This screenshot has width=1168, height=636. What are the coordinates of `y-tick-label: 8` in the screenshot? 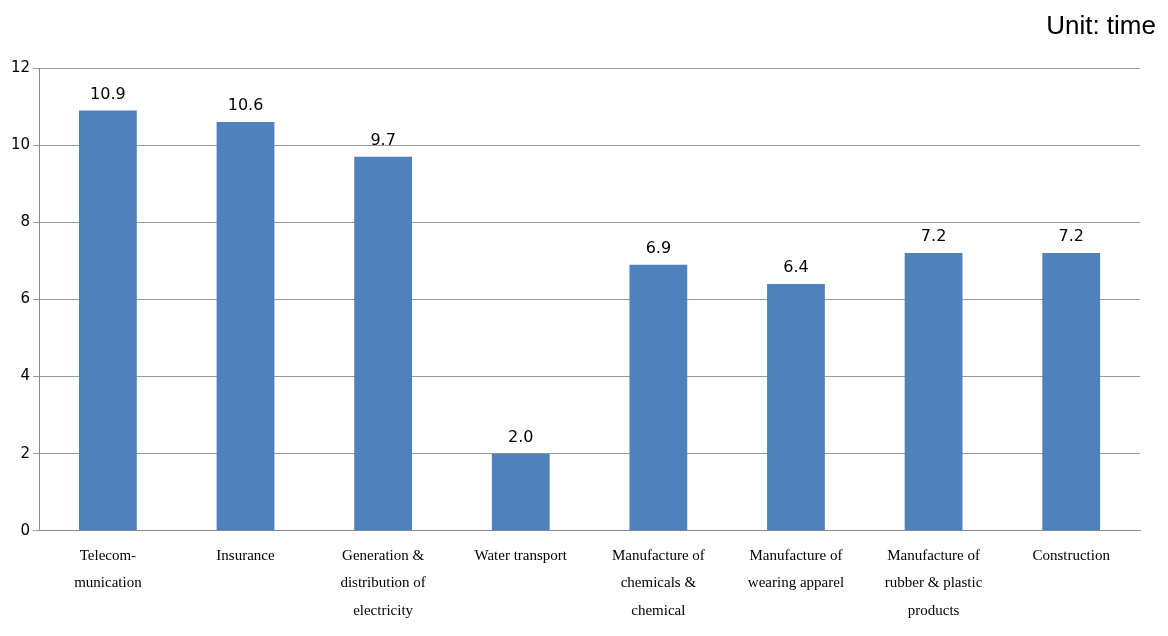 It's located at (25, 221).